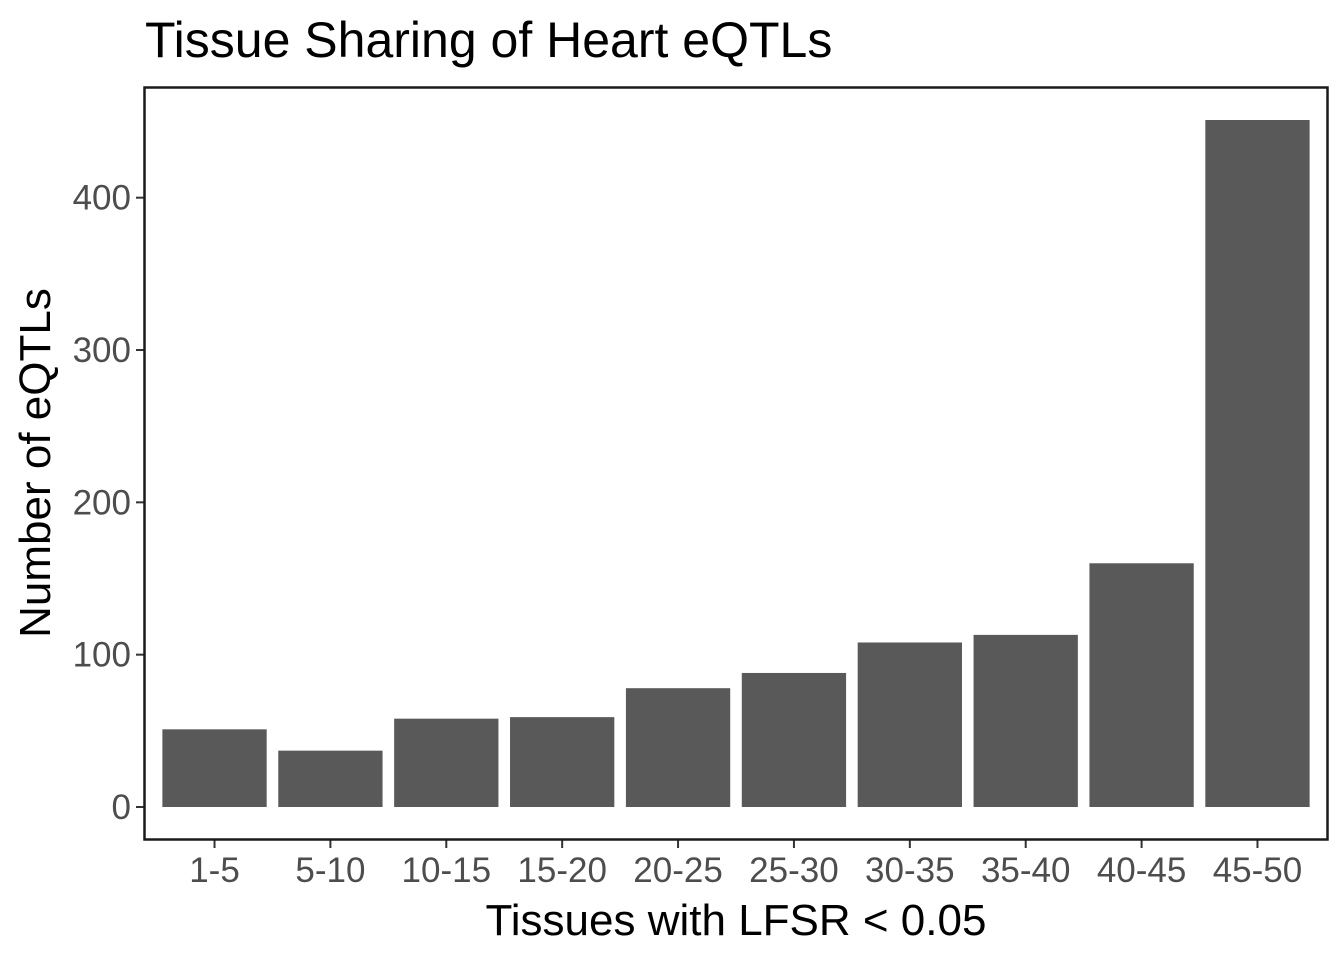 The height and width of the screenshot is (965, 1344). Describe the element at coordinates (678, 870) in the screenshot. I see `x-tick-label: 20-25` at that location.